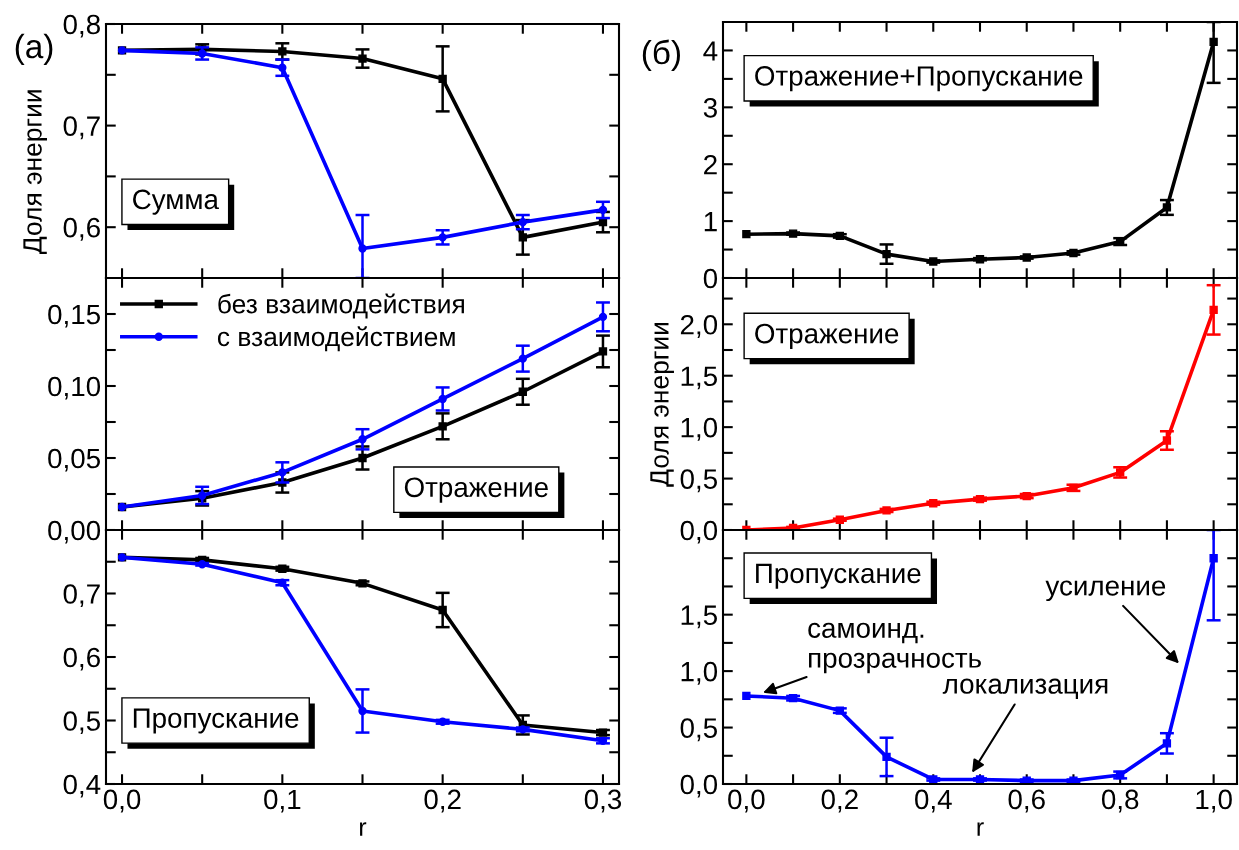  I want to click on text: (а), so click(34, 49).